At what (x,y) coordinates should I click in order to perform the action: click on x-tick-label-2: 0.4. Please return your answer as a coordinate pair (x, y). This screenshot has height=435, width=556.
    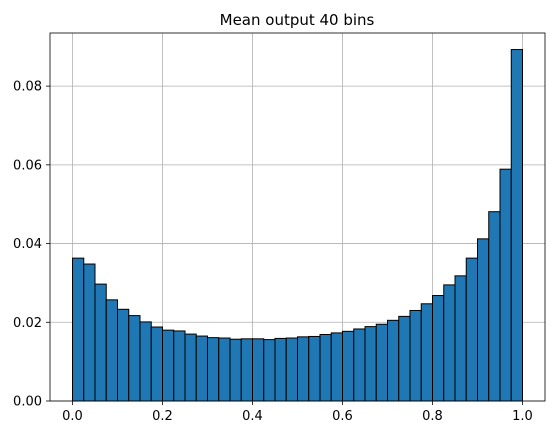
    Looking at the image, I should click on (252, 416).